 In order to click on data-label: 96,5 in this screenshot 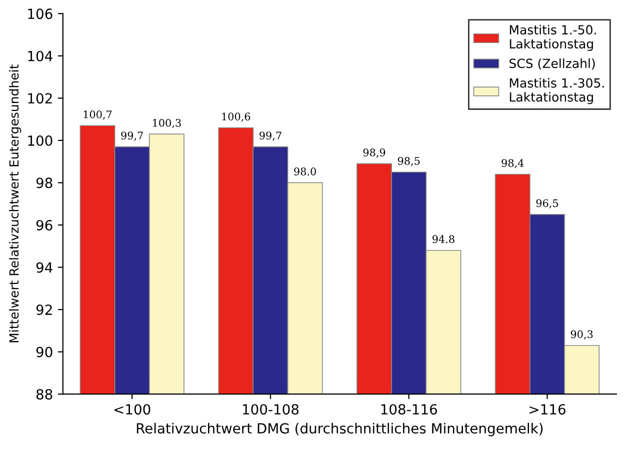, I will do `click(547, 203)`.